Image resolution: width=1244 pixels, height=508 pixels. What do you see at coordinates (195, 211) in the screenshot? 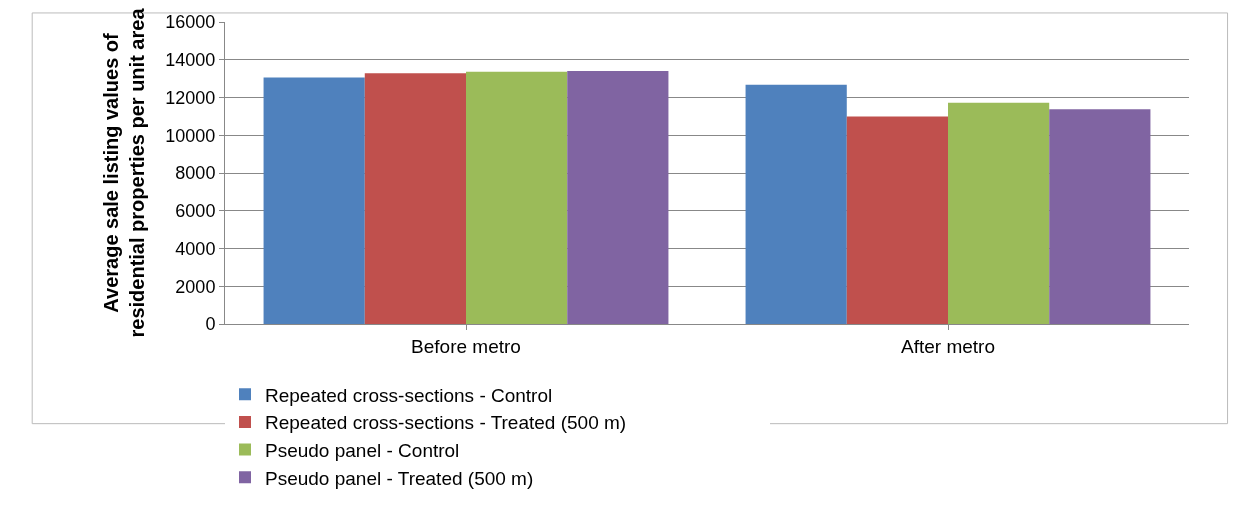
I see `y-tick-label: 6000` at bounding box center [195, 211].